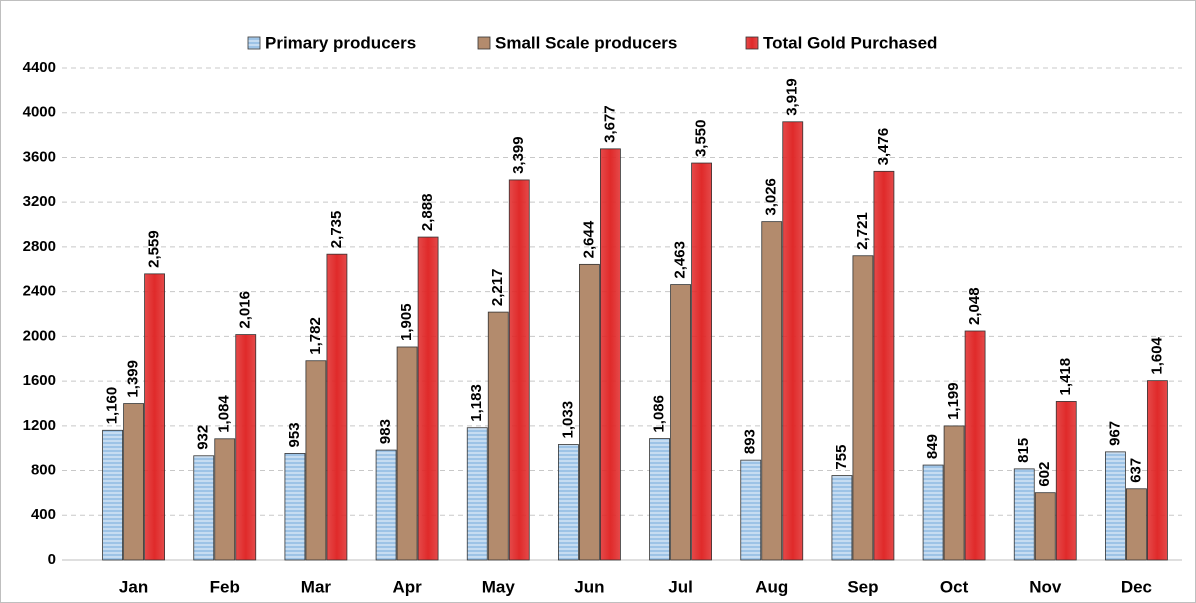 This screenshot has width=1196, height=603. Describe the element at coordinates (659, 414) in the screenshot. I see `value-label: 1,086` at that location.